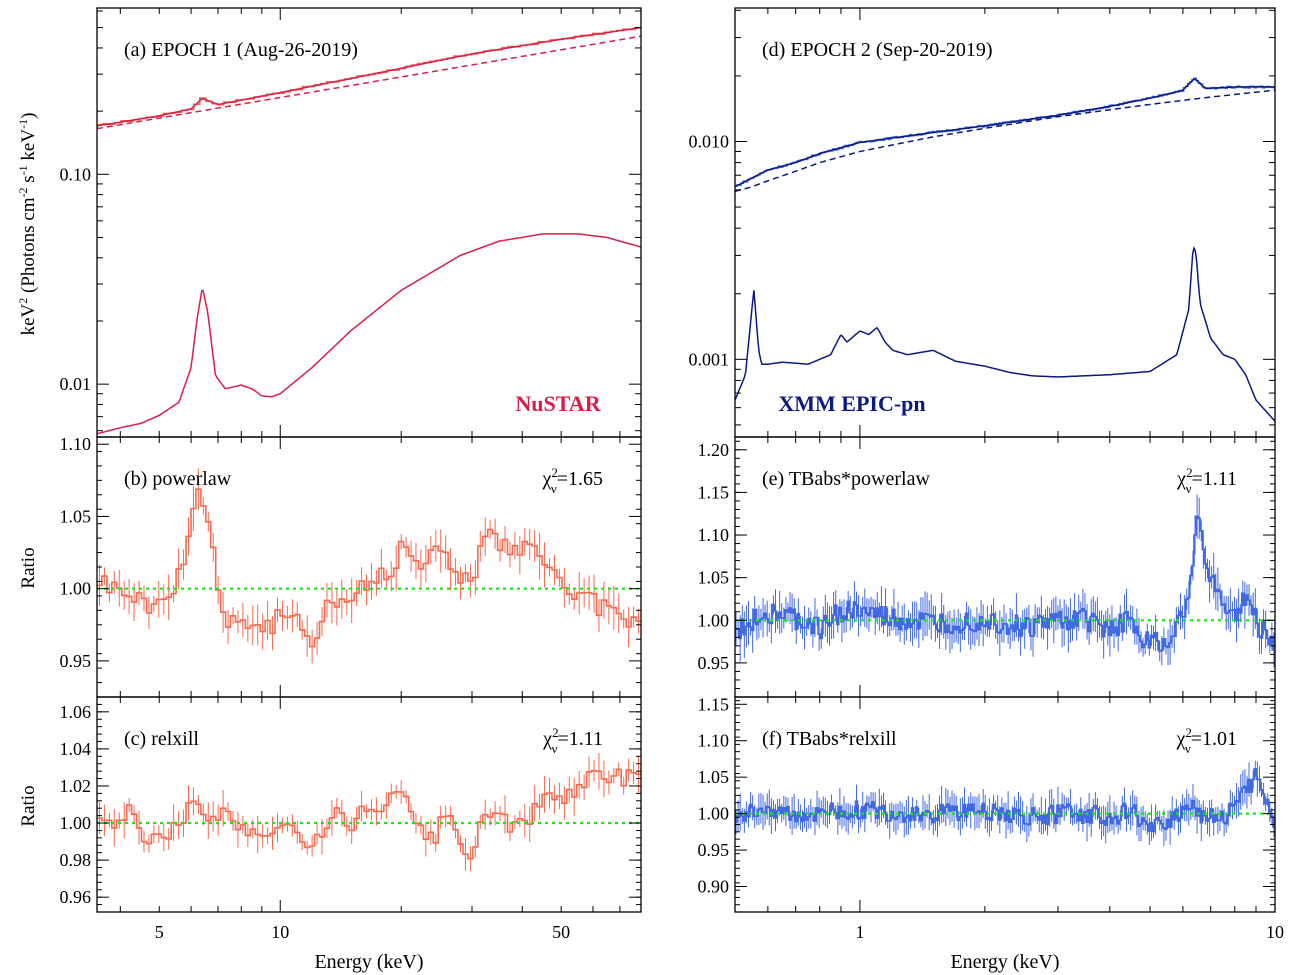 This screenshot has width=1307, height=975. Describe the element at coordinates (28, 805) in the screenshot. I see `ratio-ylabel-c: Ratio` at that location.